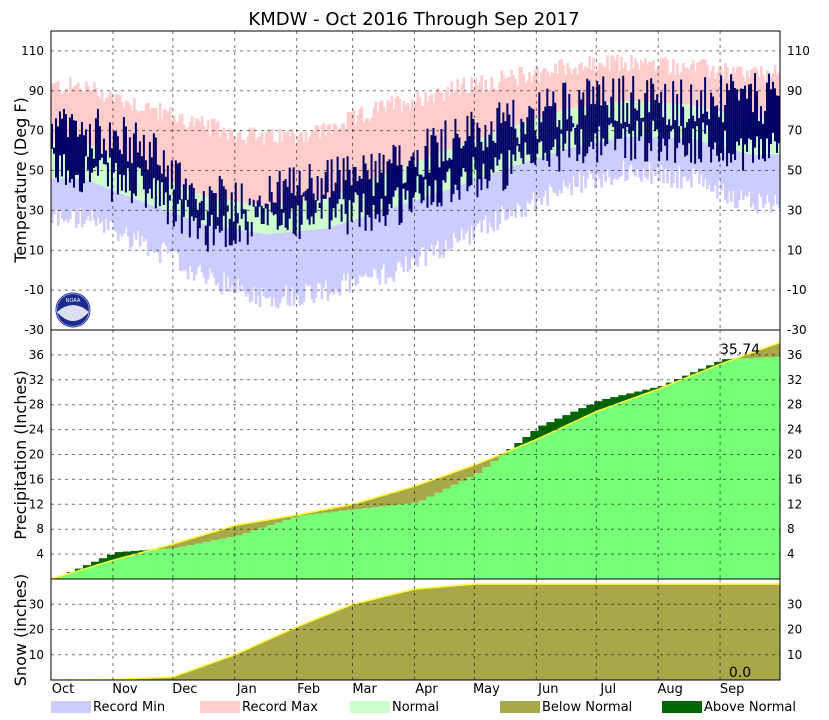  Describe the element at coordinates (20, 180) in the screenshot. I see `temperature-ylabel: Temperature (Deg F)` at that location.